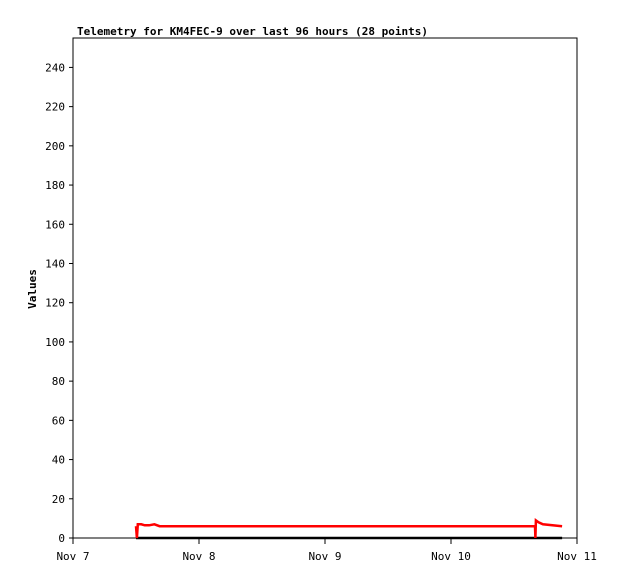 Image resolution: width=618 pixels, height=584 pixels. What do you see at coordinates (61, 538) in the screenshot?
I see `y-tick-label: 0` at bounding box center [61, 538].